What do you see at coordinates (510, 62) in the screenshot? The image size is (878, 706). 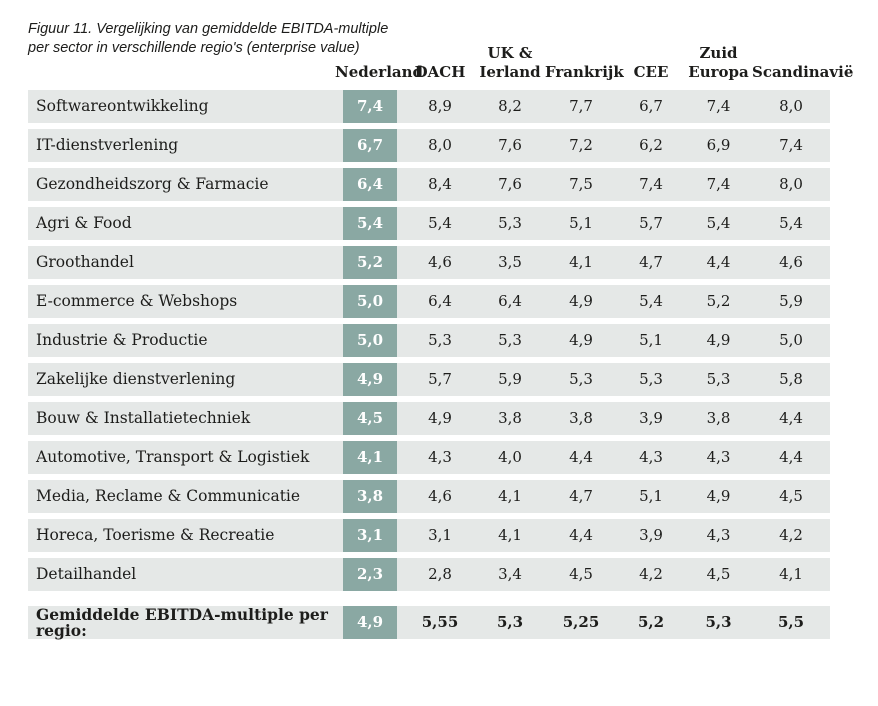 I see `column-header-uk-ierland: UK & Ierland` at bounding box center [510, 62].